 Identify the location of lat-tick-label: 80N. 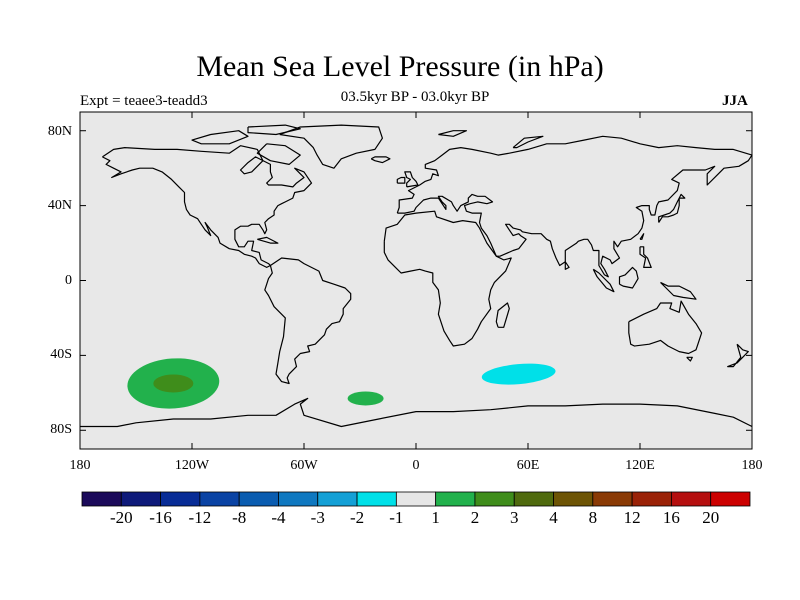
(59, 131).